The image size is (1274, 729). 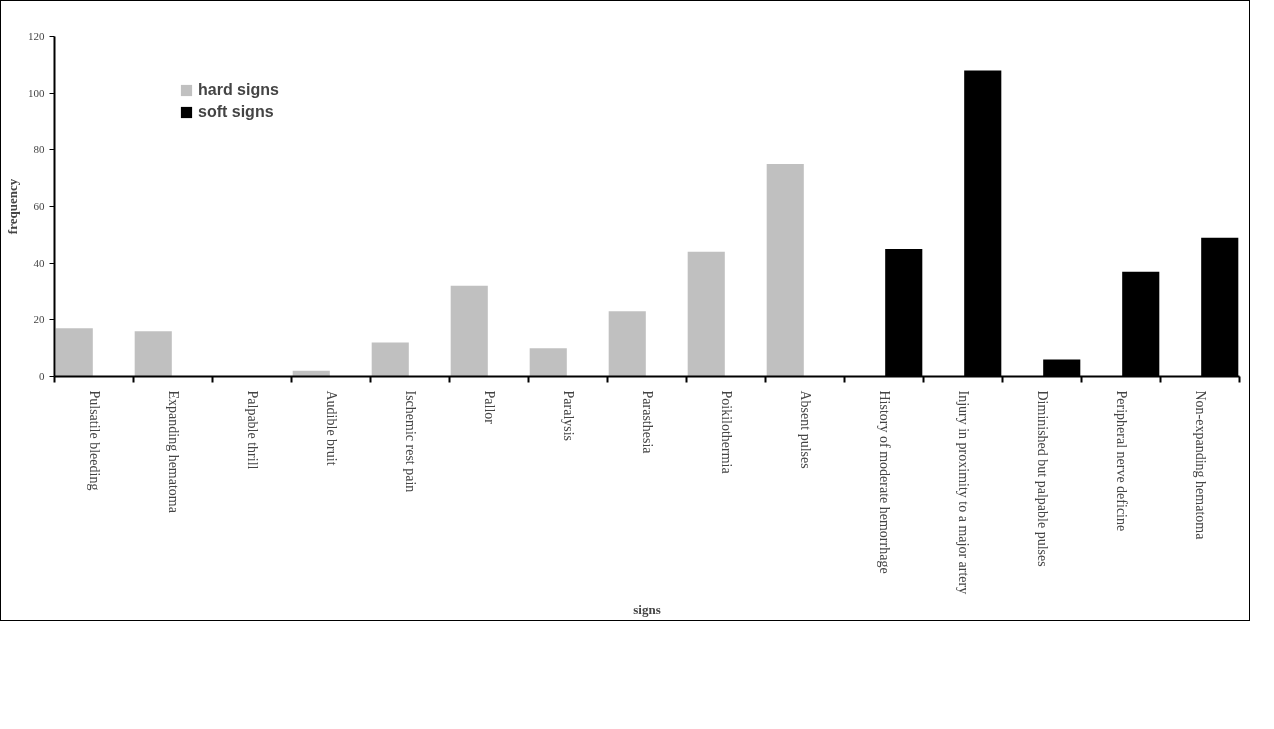 What do you see at coordinates (963, 492) in the screenshot?
I see `x-tick-label: Injury in proximity to a major artery` at bounding box center [963, 492].